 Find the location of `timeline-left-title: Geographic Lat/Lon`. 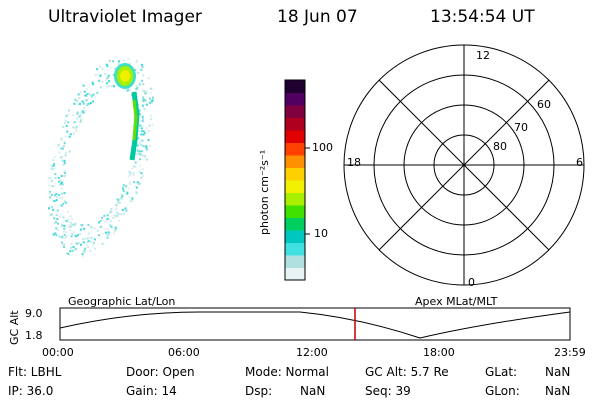

timeline-left-title: Geographic Lat/Lon is located at coordinates (122, 301).